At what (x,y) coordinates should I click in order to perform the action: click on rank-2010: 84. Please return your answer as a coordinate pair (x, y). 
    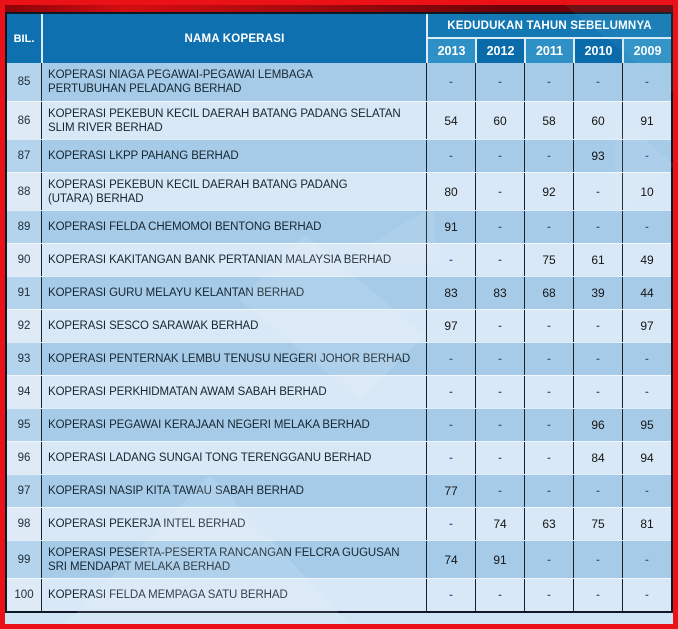
    Looking at the image, I should click on (597, 458).